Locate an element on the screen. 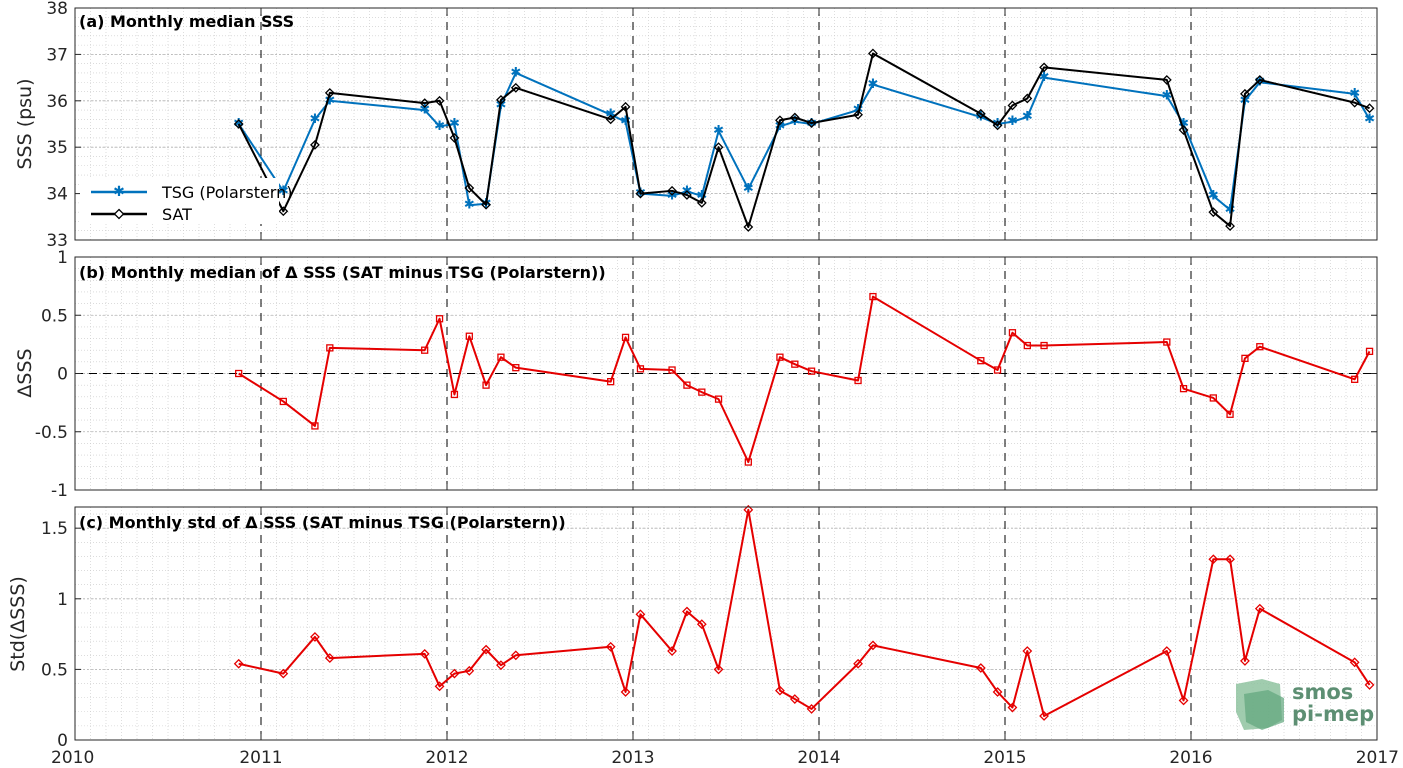 This screenshot has width=1403, height=768. x-tick-label: 2016 is located at coordinates (1190, 758).